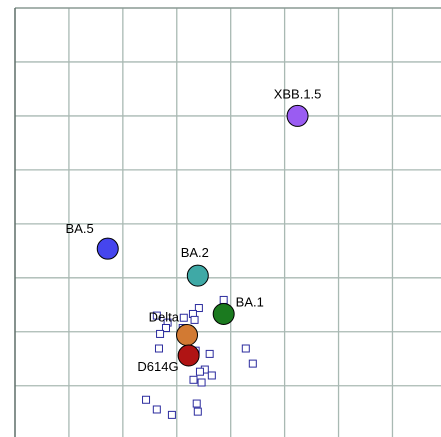  Describe the element at coordinates (298, 93) in the screenshot. I see `antigen-label: XBB.1.5` at that location.